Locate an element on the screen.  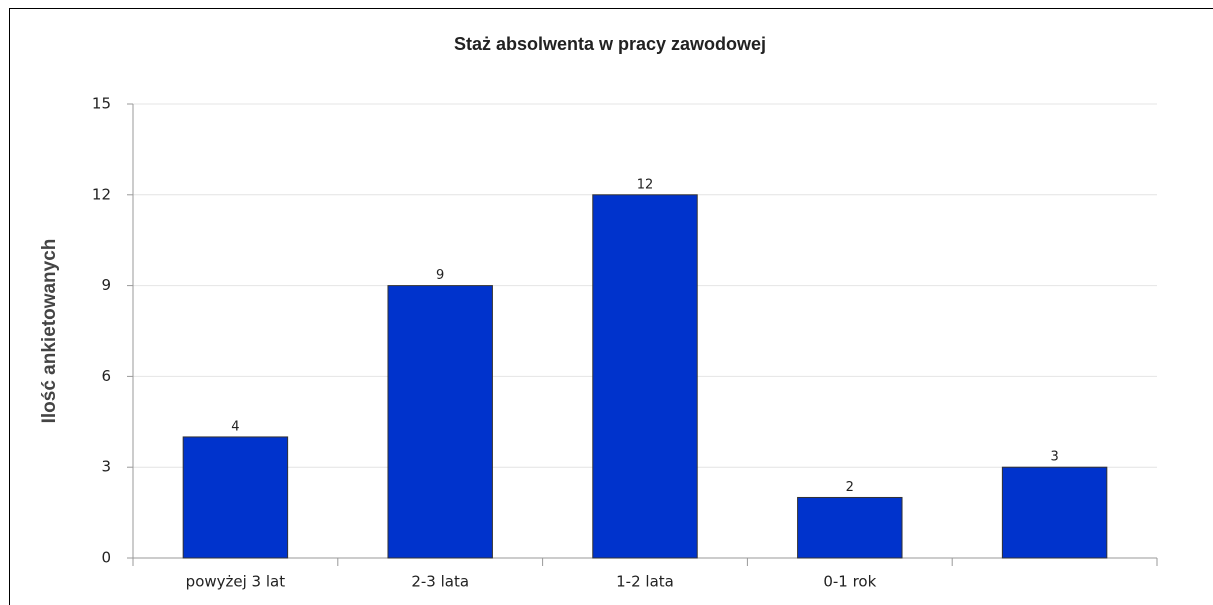
y-tick-label: 12 is located at coordinates (101, 194).